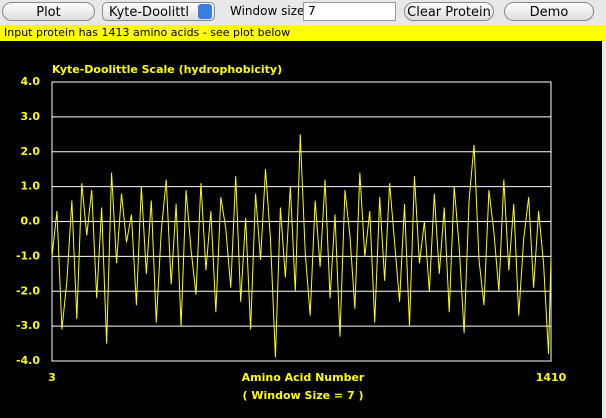  I want to click on y-tick-label: -4.0, so click(28, 360).